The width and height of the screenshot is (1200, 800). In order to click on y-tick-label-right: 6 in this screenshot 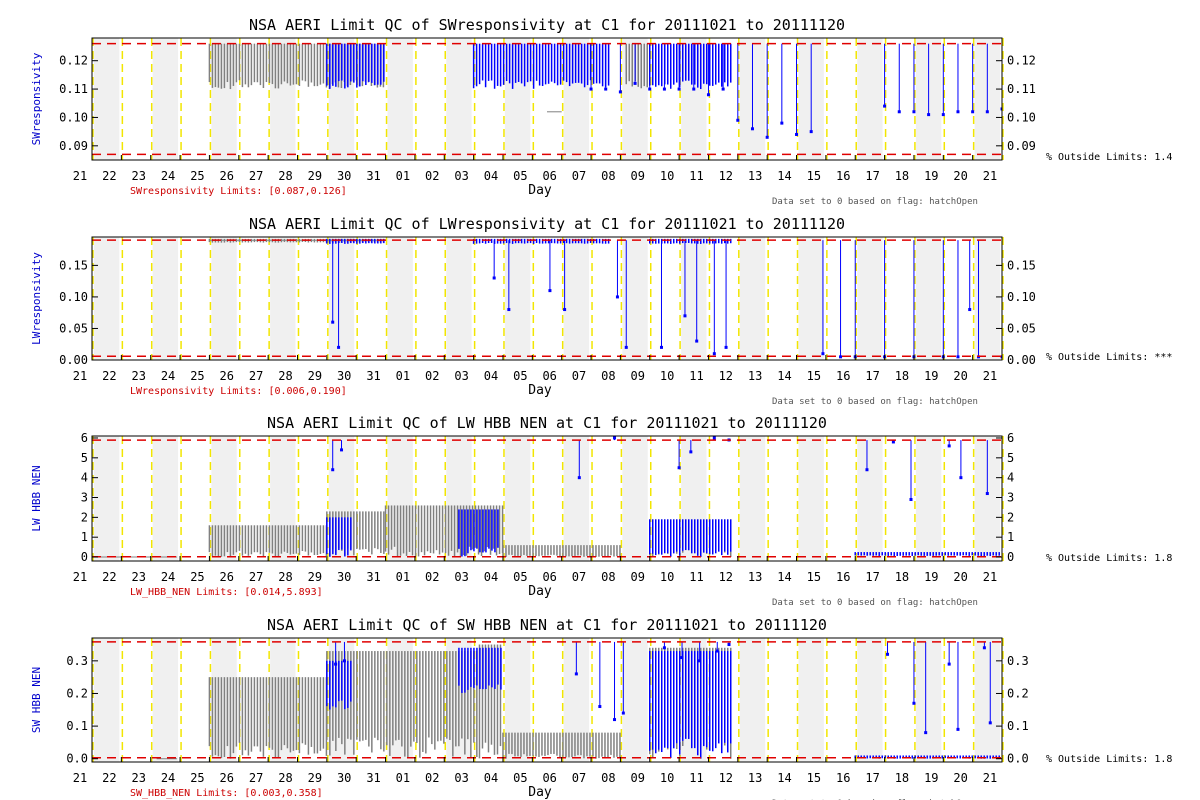, I will do `click(1010, 438)`.